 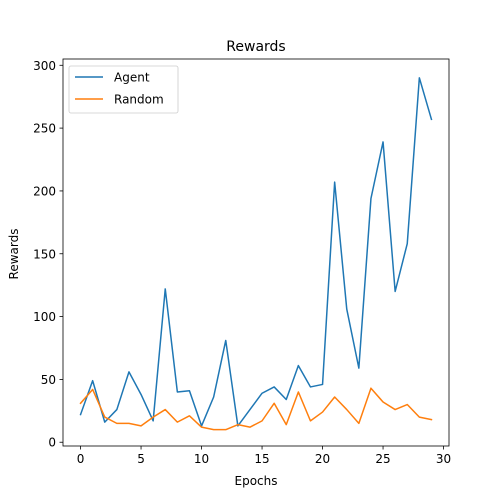 I want to click on x-tick-label: 20, so click(x=322, y=459).